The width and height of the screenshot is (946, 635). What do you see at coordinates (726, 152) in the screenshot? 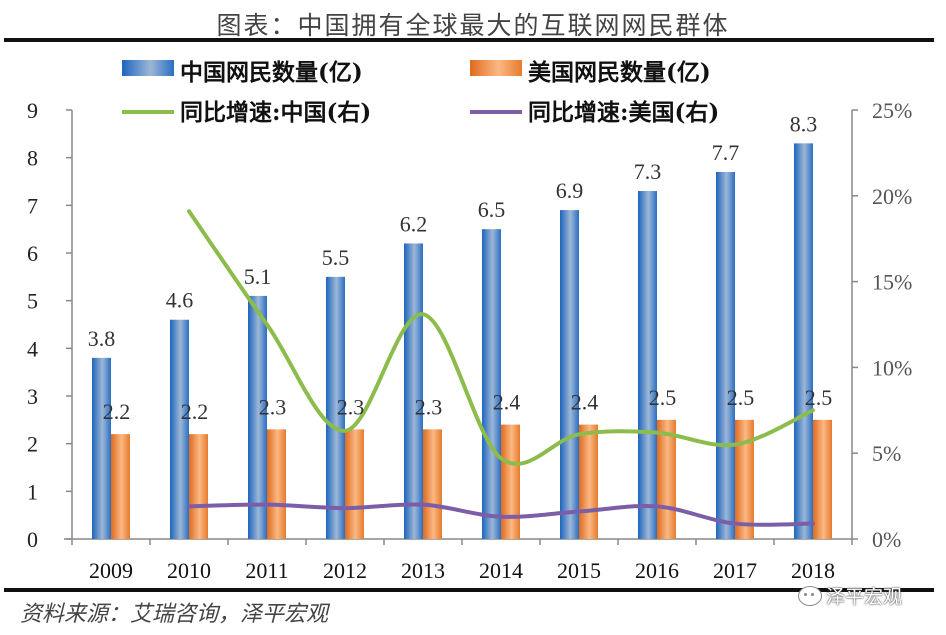
I see `china-users-data-label: 7.7` at bounding box center [726, 152].